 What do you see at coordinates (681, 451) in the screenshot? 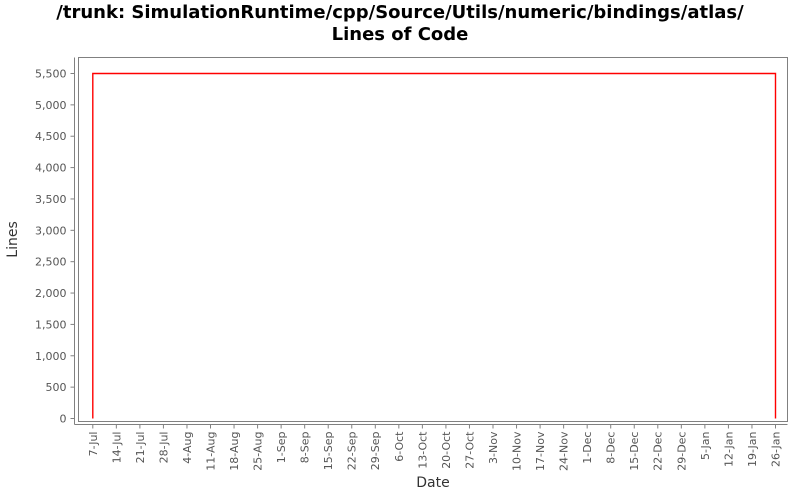
I see `x-axis-tick-label: 29-Dec` at bounding box center [681, 451].